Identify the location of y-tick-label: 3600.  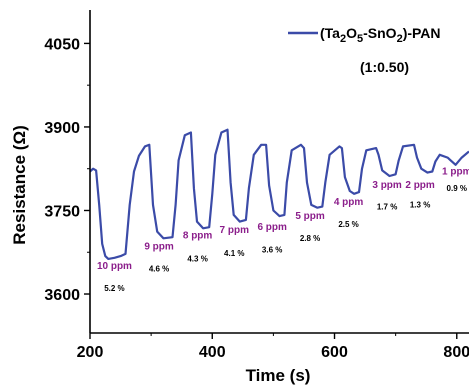
(62, 295).